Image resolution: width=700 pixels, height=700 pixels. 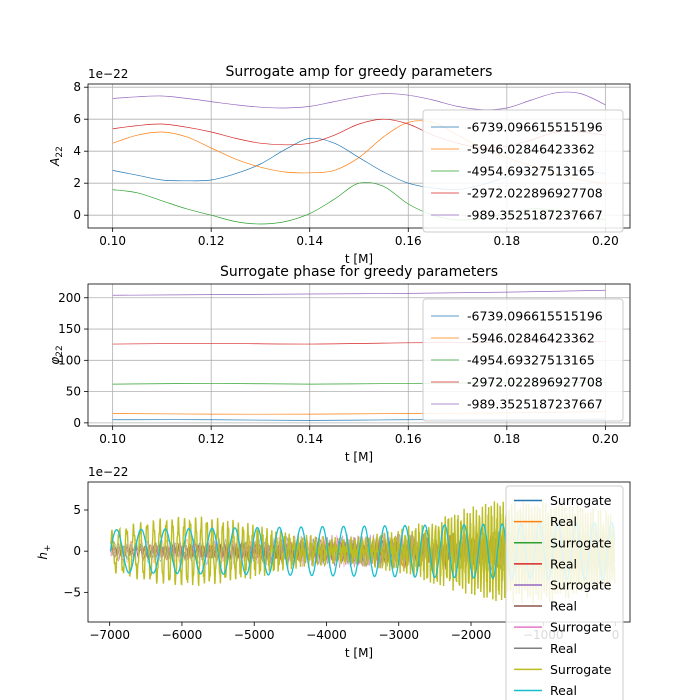 I want to click on y-tick-label: −5, so click(x=72, y=592).